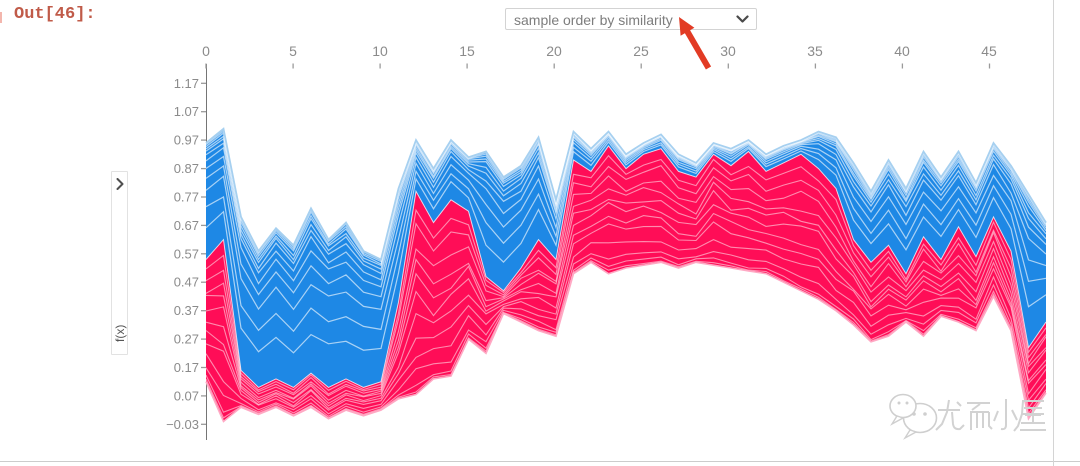 This screenshot has width=1080, height=466. Describe the element at coordinates (815, 51) in the screenshot. I see `svg-text: 35` at that location.